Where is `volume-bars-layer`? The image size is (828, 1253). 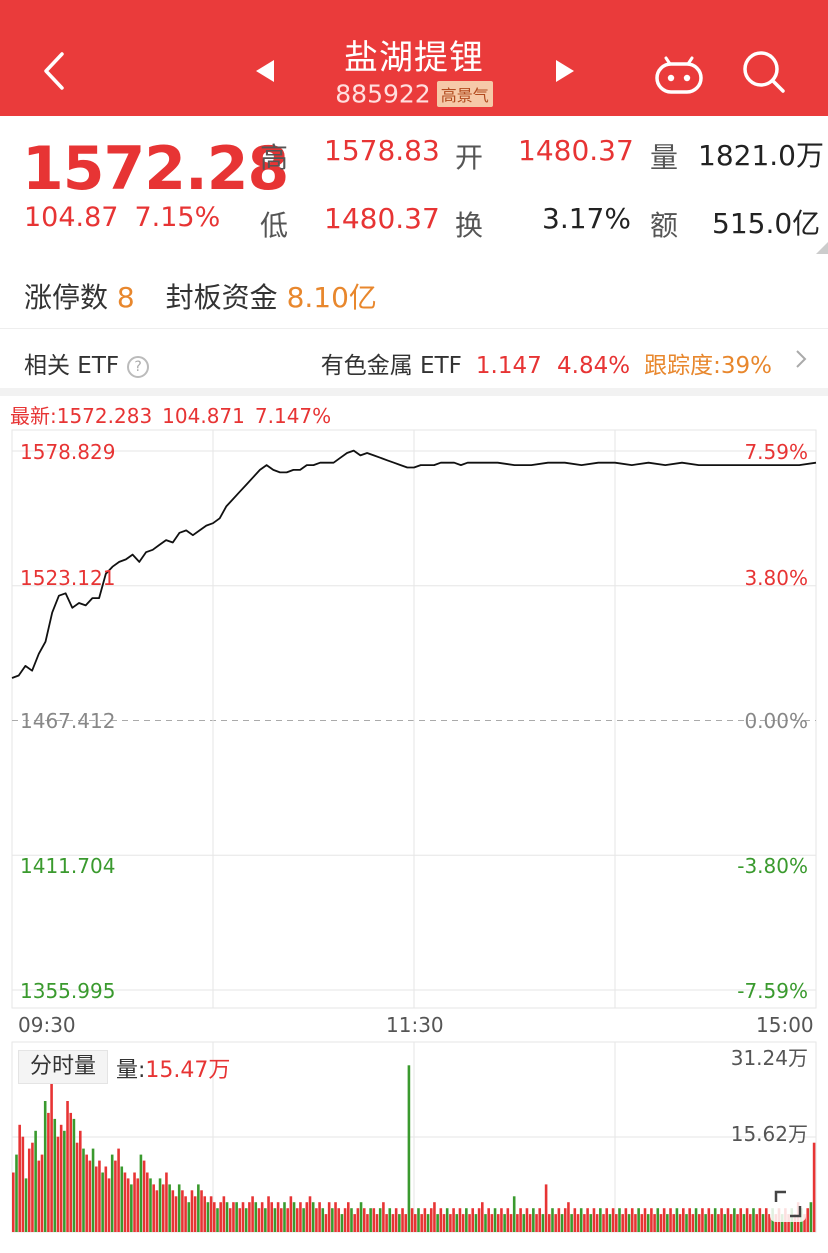
volume-bars-layer is located at coordinates (414, 1148).